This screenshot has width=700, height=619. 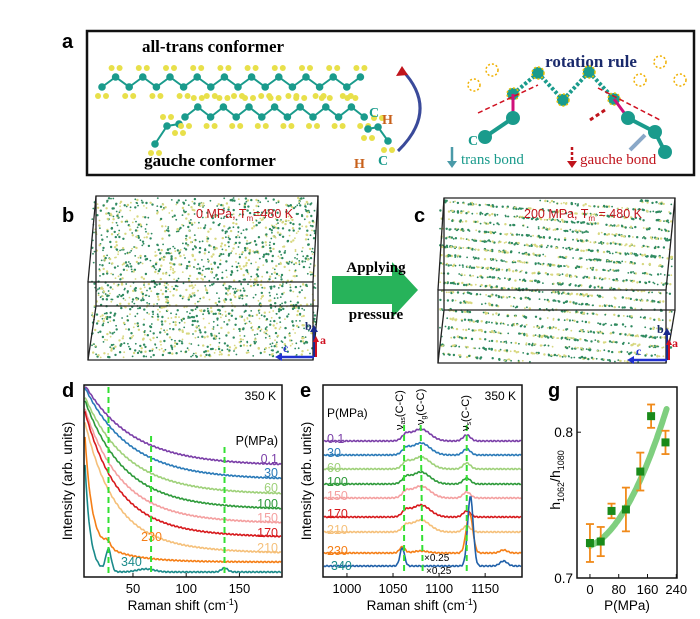 I want to click on scale-note-340: ×0.25, so click(x=439, y=571).